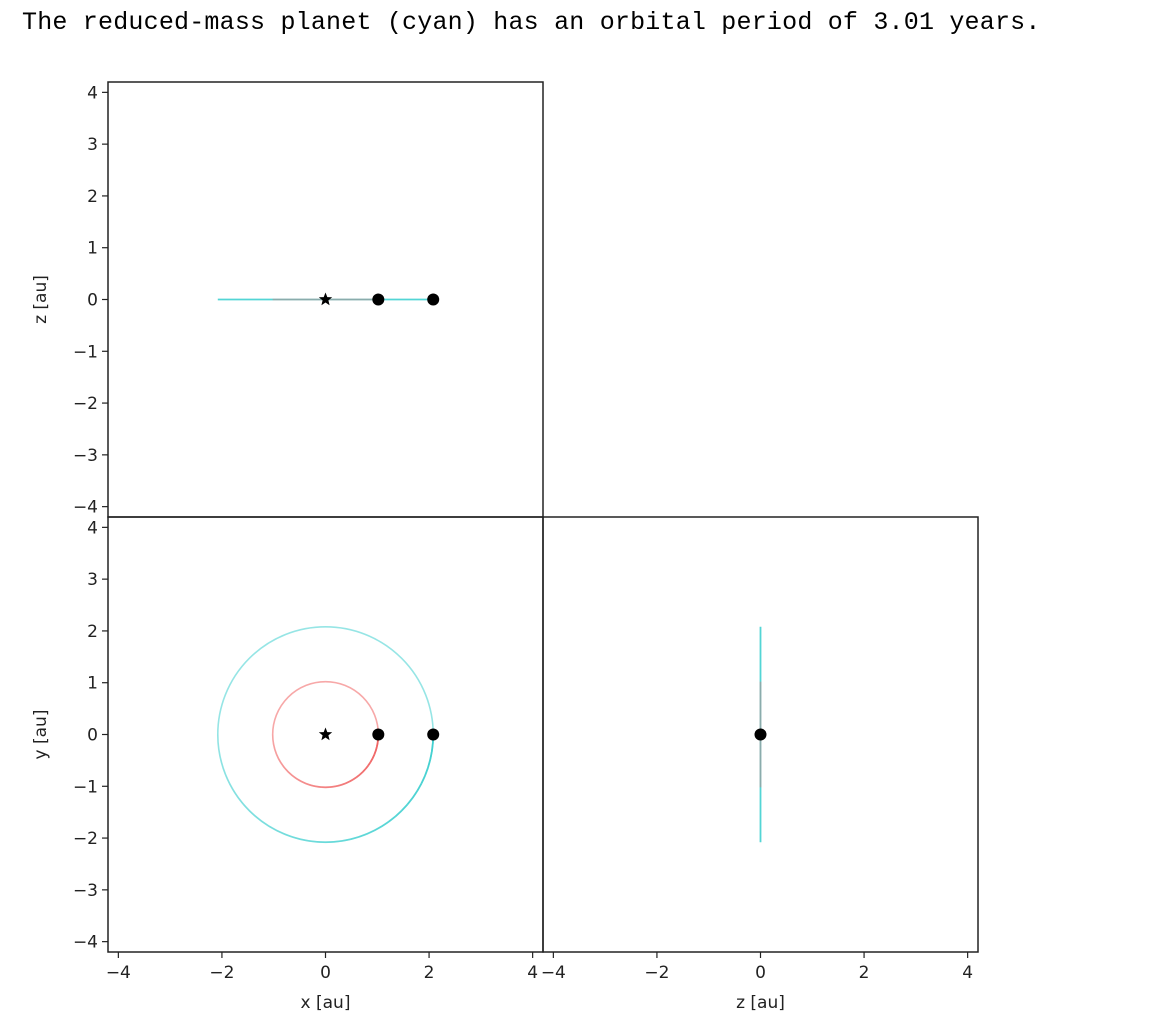  I want to click on x-tick-label: 4, so click(967, 973).